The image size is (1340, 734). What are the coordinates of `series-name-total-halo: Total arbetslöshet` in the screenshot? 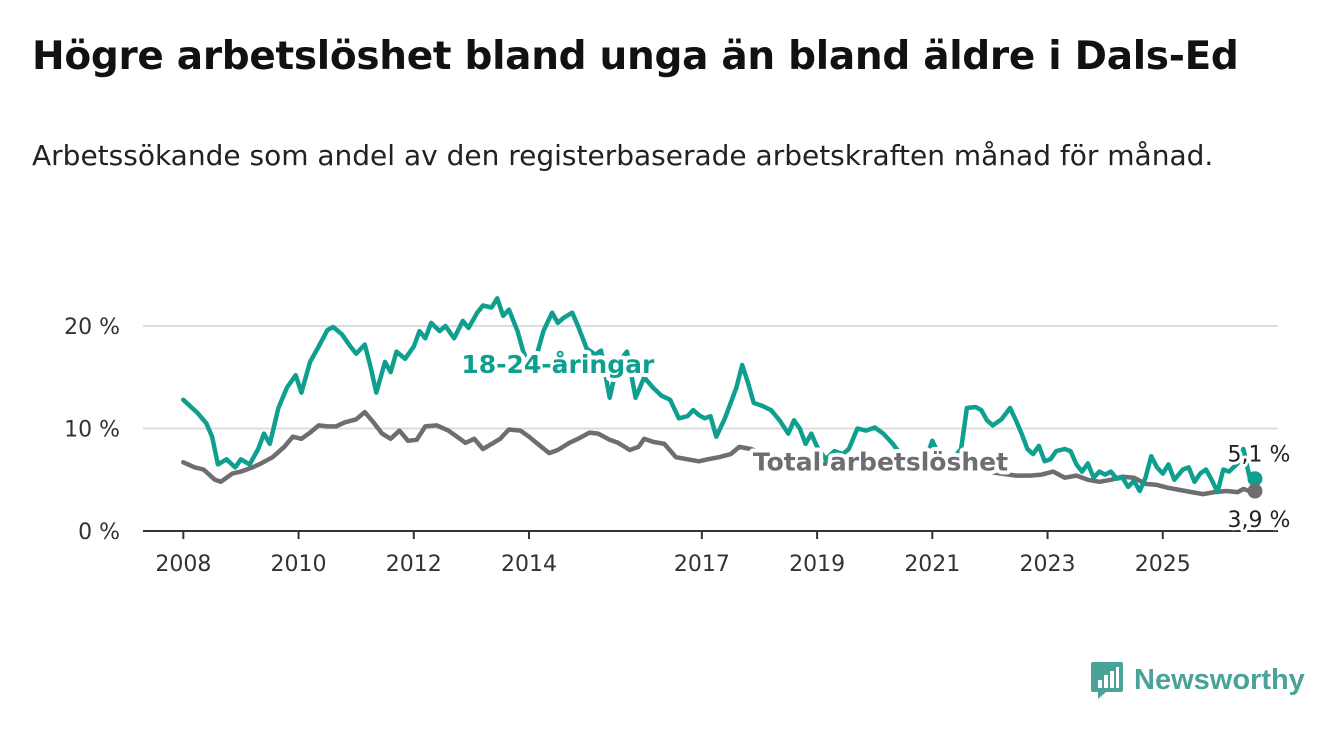 It's located at (880, 462).